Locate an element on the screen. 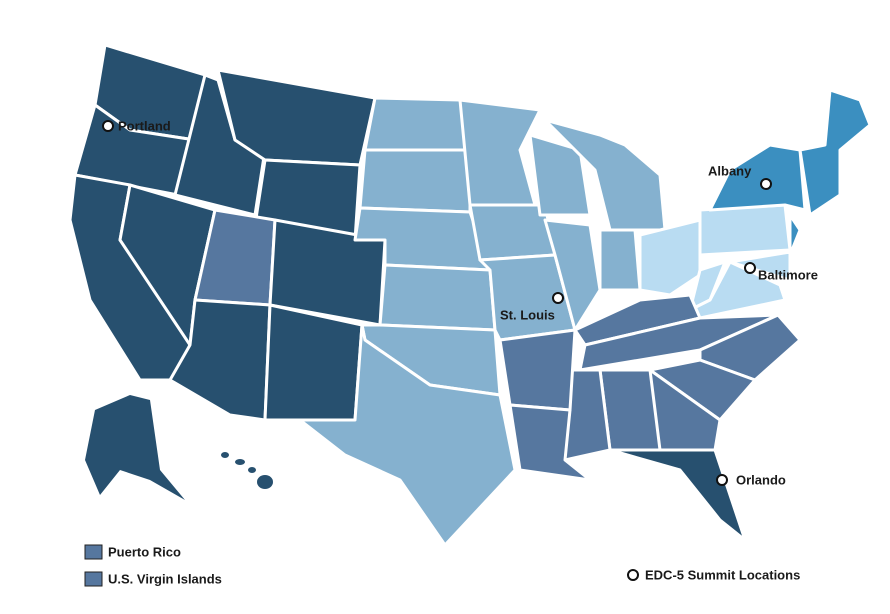 The image size is (890, 614). city-label: Orlando is located at coordinates (761, 479).